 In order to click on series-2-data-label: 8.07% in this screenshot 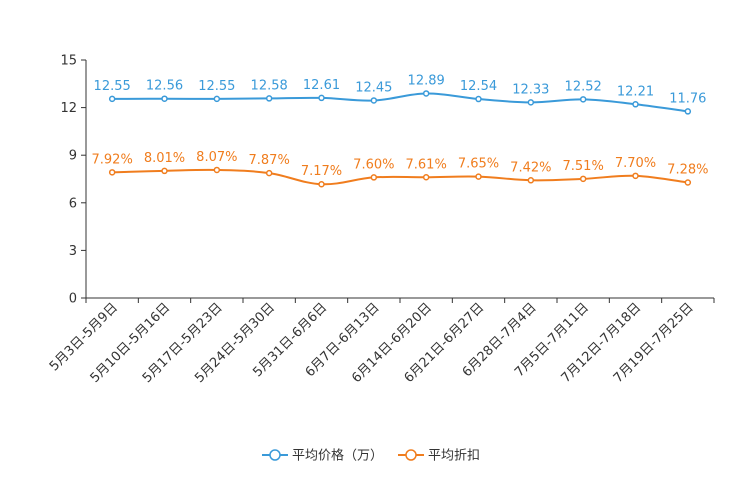, I will do `click(216, 157)`.